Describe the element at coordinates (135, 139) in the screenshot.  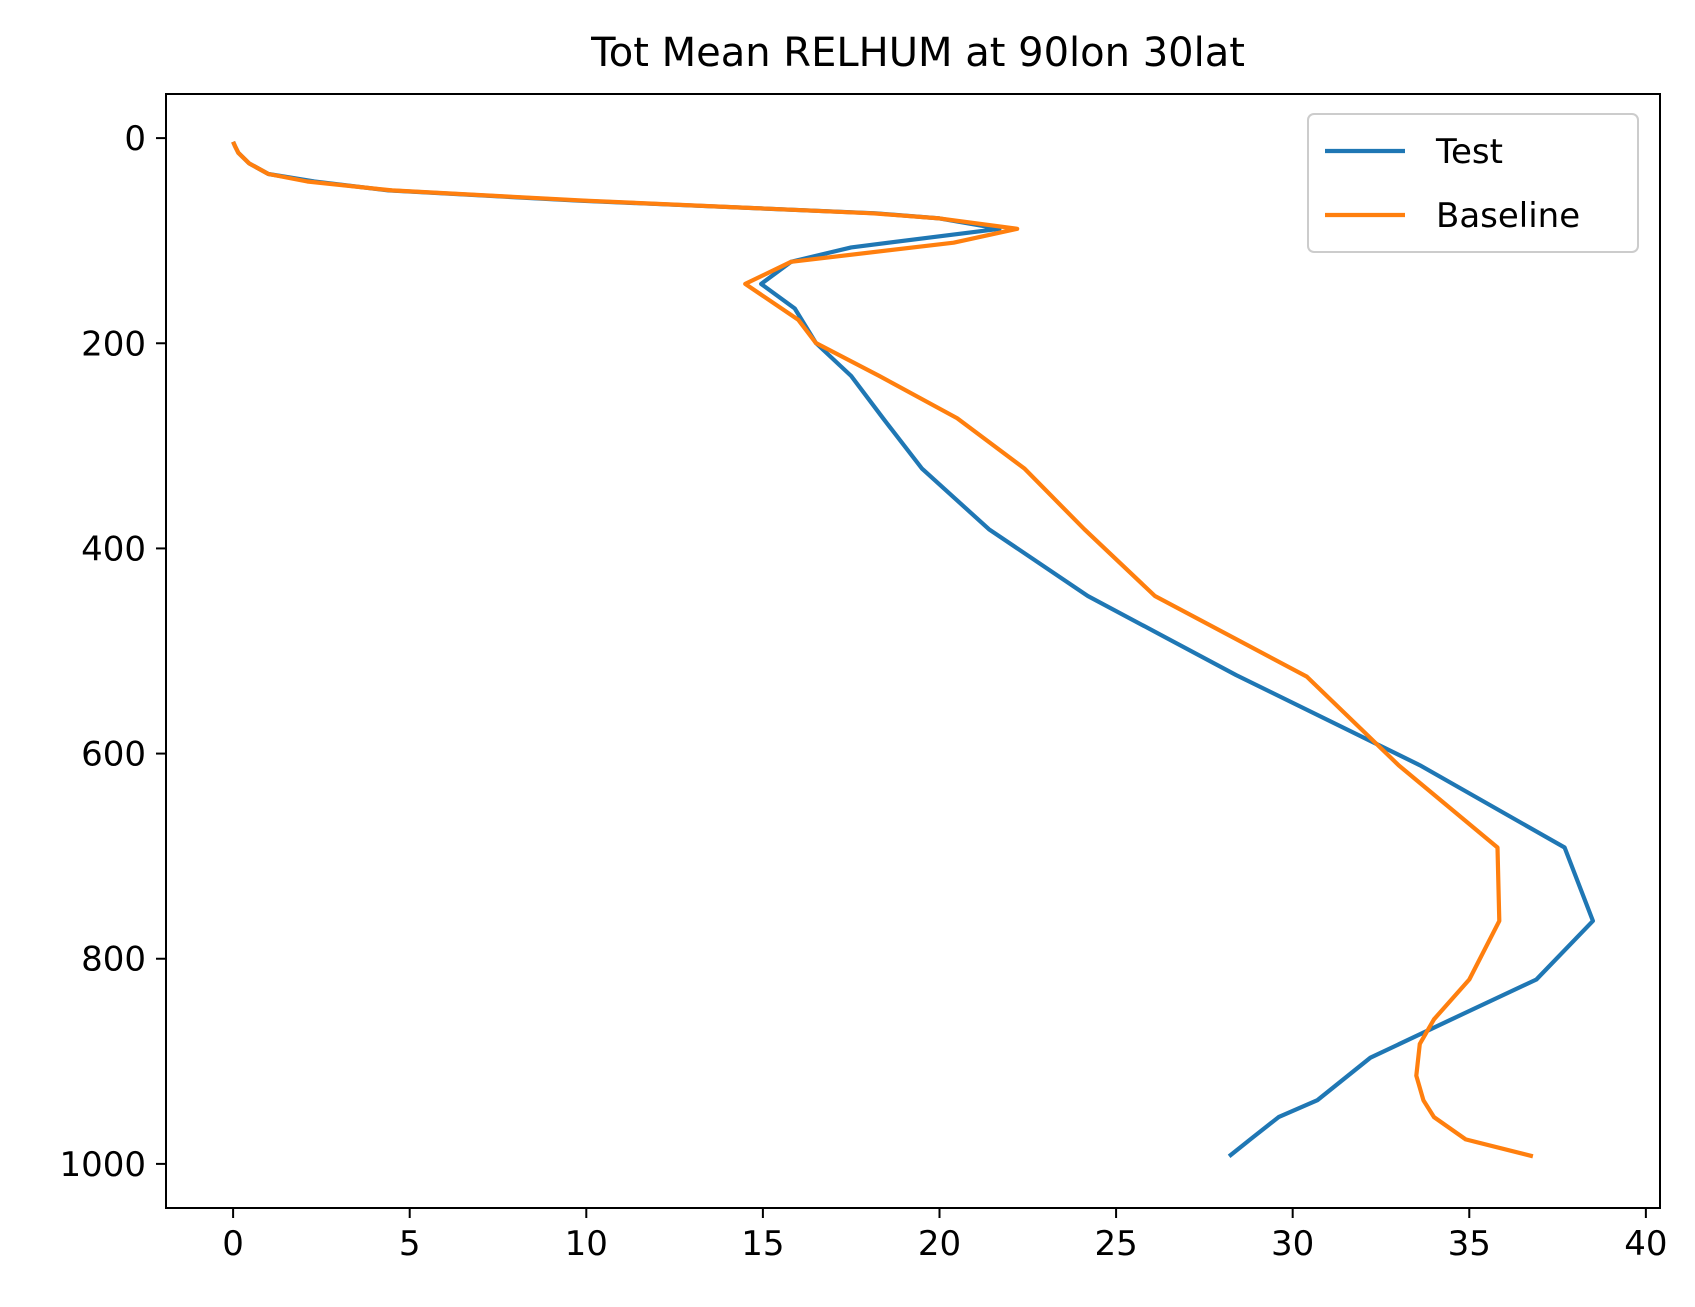
I see `y-tick-label: 0` at that location.